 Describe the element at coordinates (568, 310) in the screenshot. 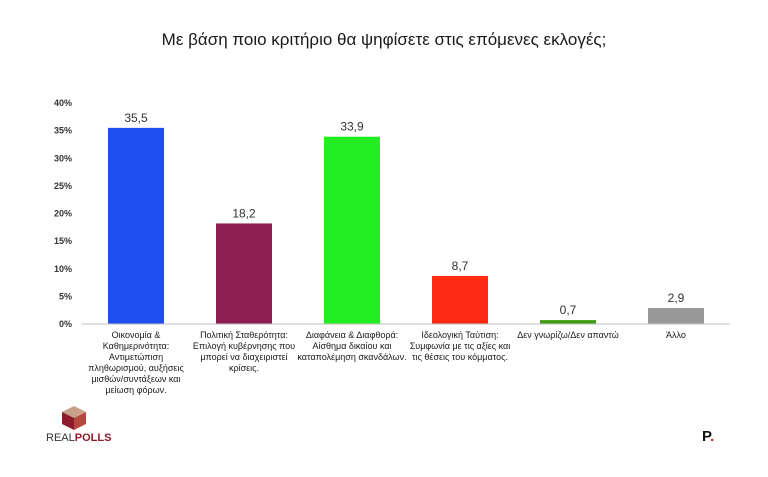

I see `data-label: 0,7` at that location.